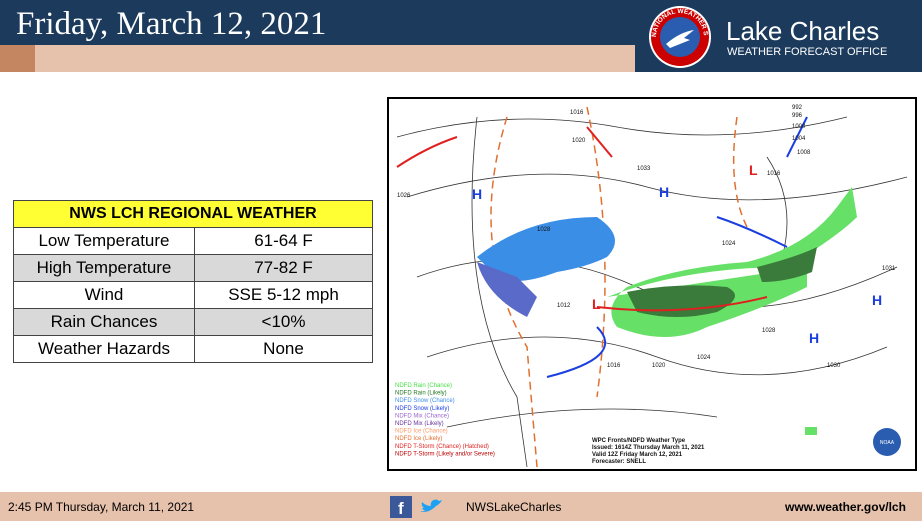 Image resolution: width=922 pixels, height=521 pixels. Describe the element at coordinates (803, 31) in the screenshot. I see `office-name: Lake Charles` at that location.